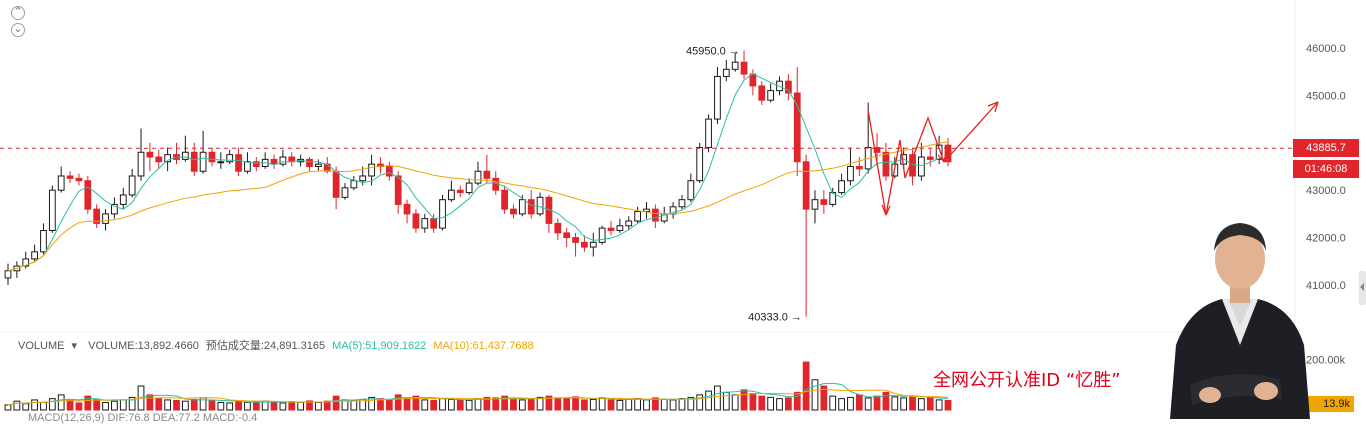  I want to click on promo-text: 全网公开认准ID “忆胜”, so click(1027, 380).